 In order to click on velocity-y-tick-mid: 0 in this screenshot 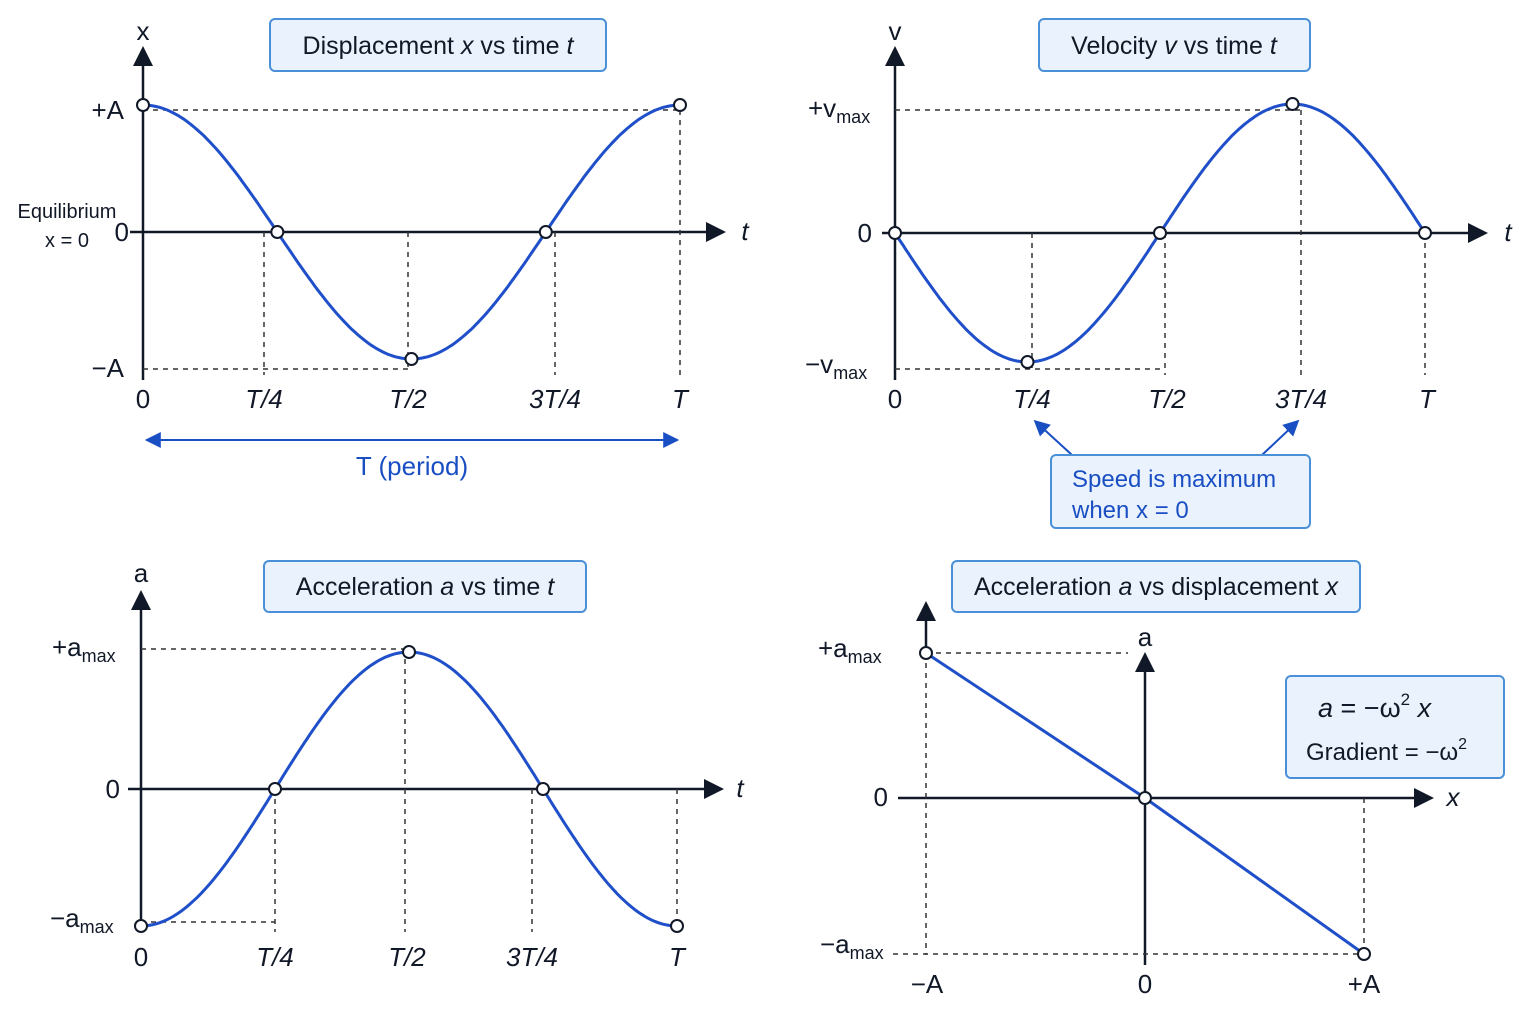, I will do `click(865, 233)`.